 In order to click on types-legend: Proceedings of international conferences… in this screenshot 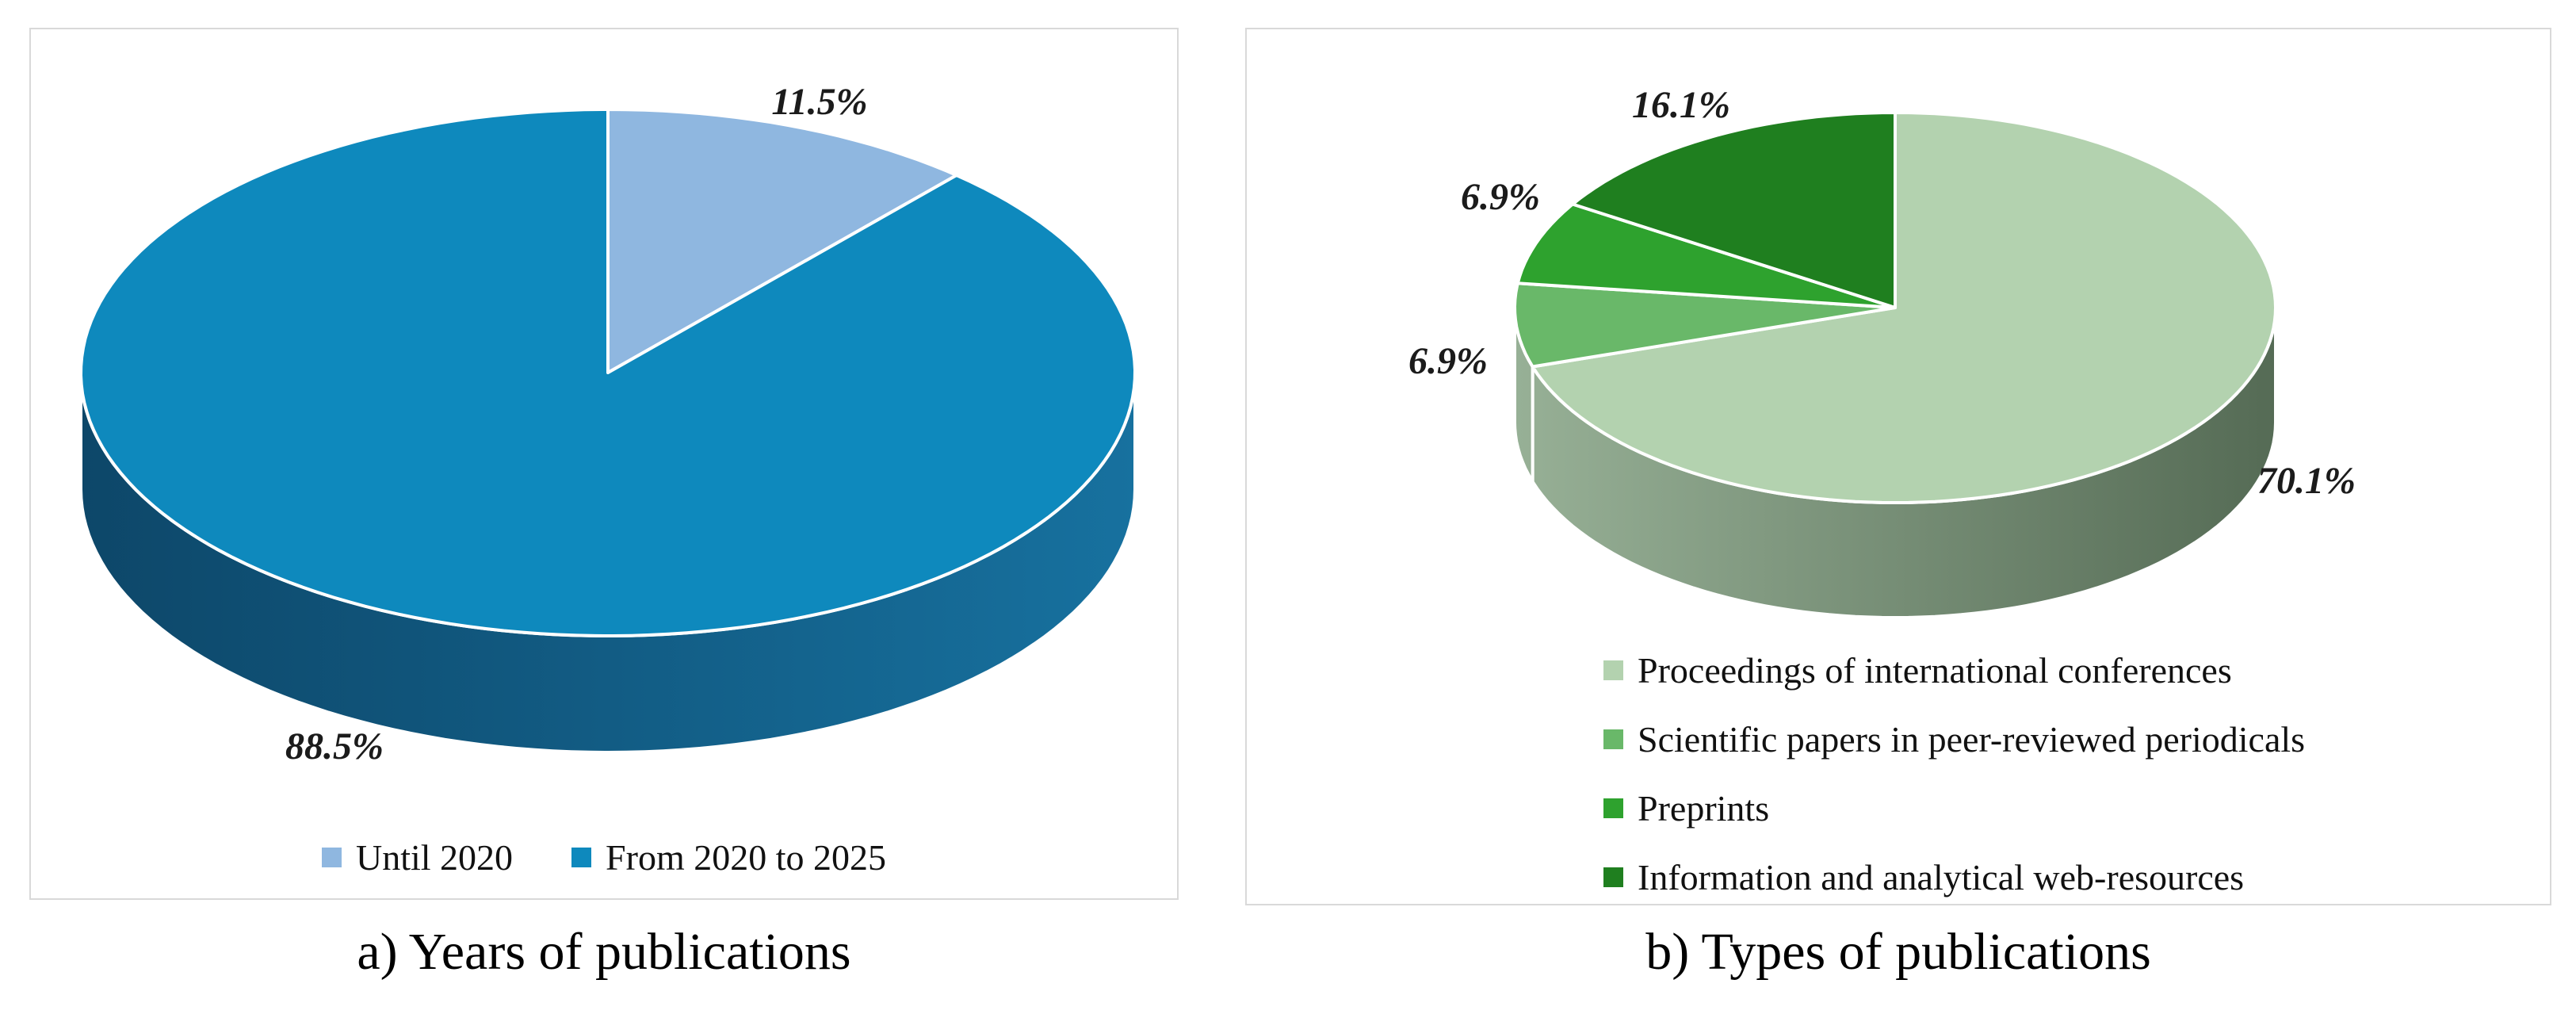, I will do `click(1954, 774)`.